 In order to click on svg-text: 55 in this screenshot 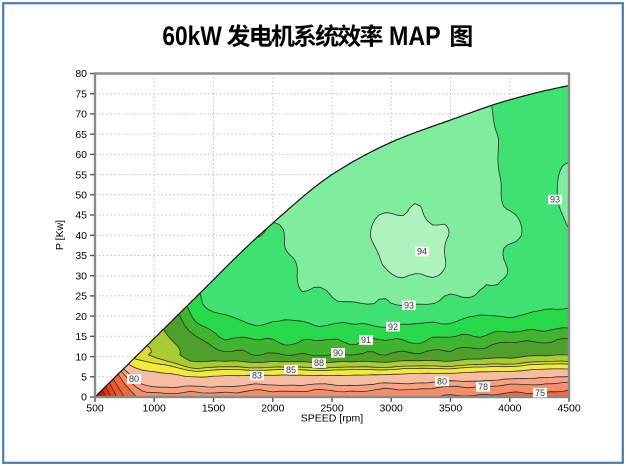, I will do `click(81, 175)`.